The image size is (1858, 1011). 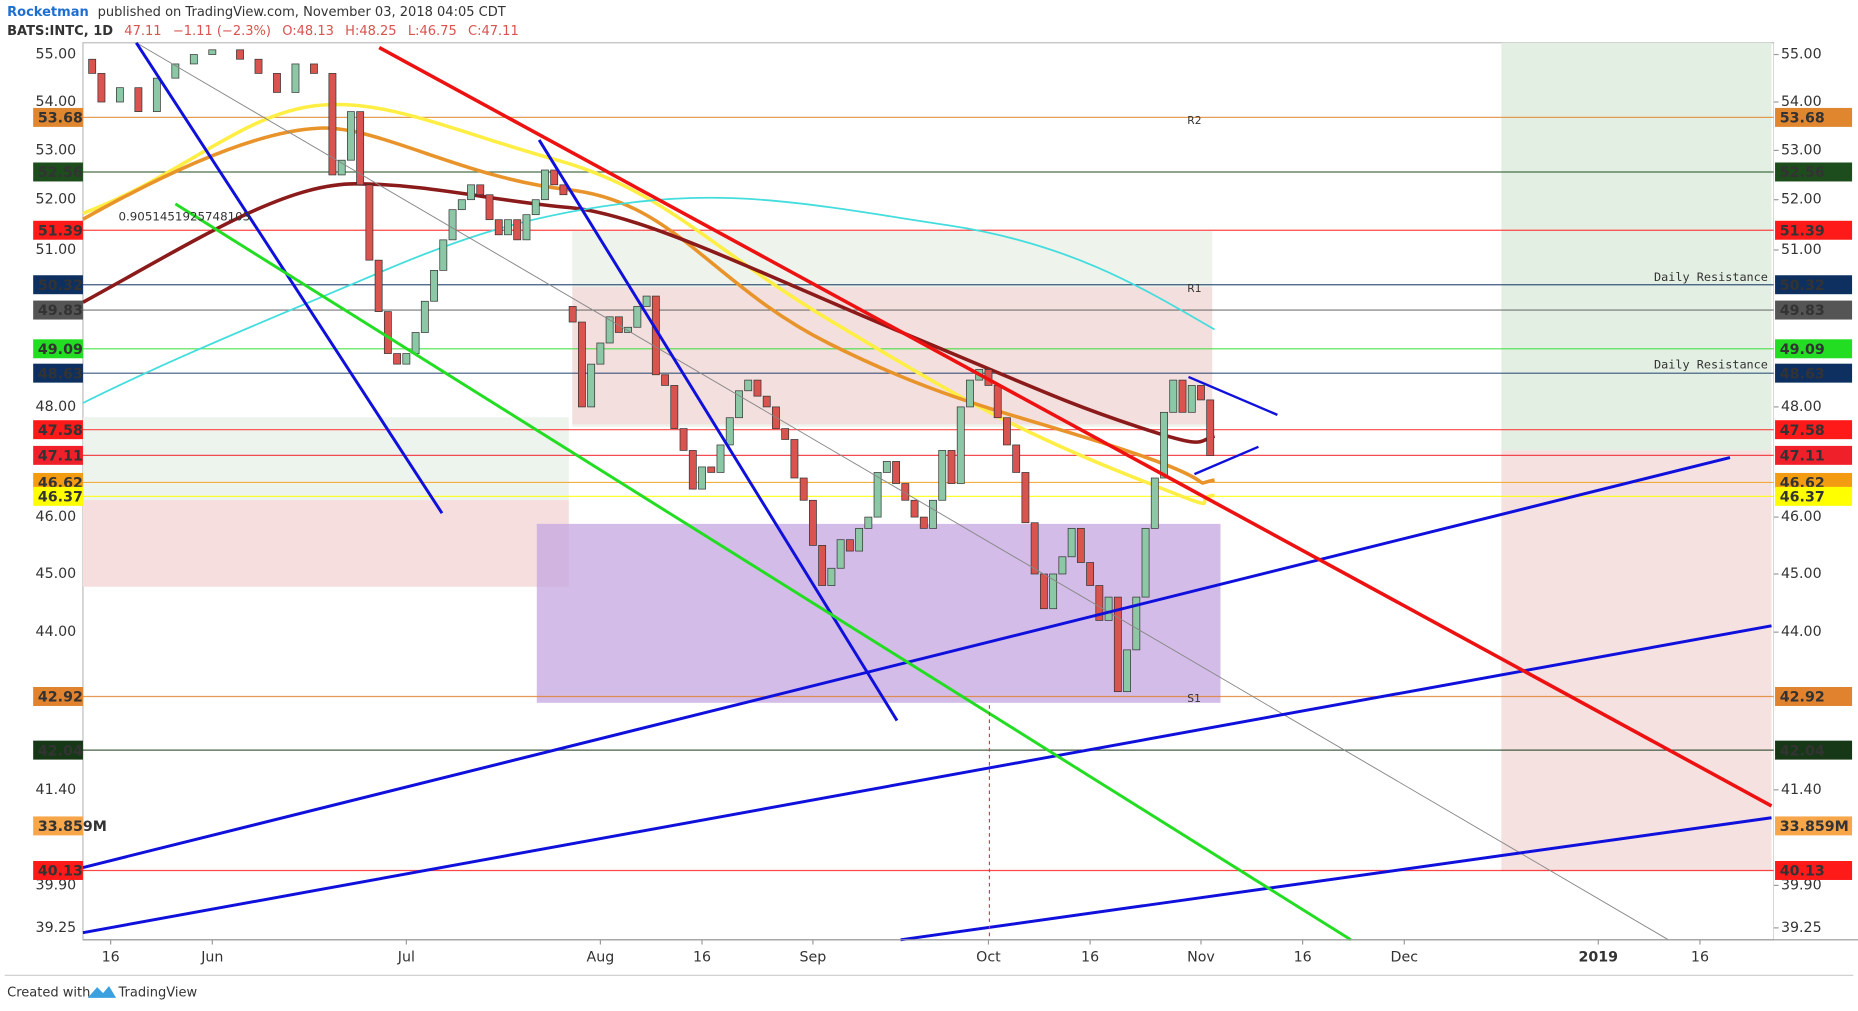 What do you see at coordinates (1801, 150) in the screenshot?
I see `y-tick-label: 53.00` at bounding box center [1801, 150].